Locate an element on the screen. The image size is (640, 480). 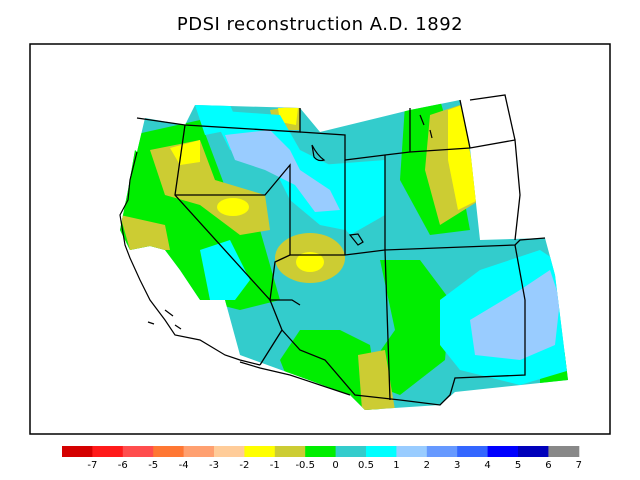
legend: -7 -6 -5 -4 -3 -2 -1 -0.5 0 0.5 1 2 3 4 5 6 7 is located at coordinates (322, 458).